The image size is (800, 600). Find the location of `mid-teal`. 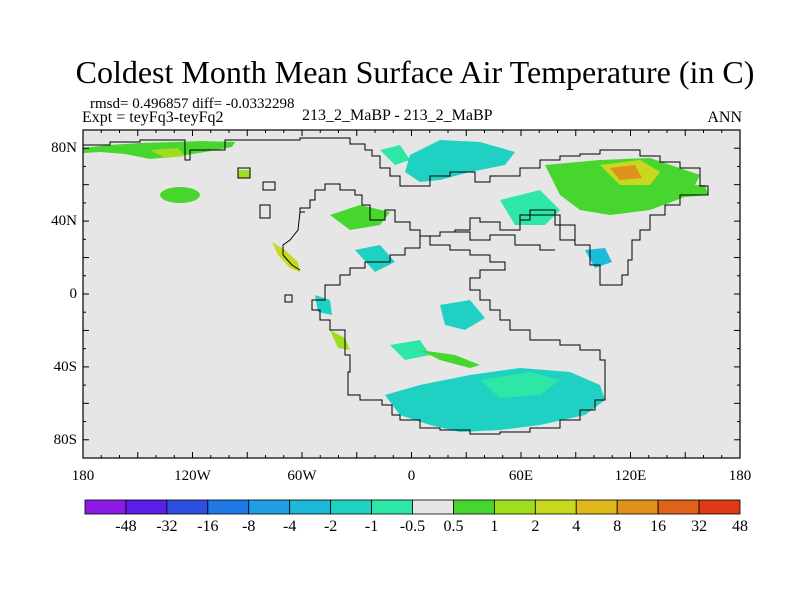

mid-teal is located at coordinates (375, 258).